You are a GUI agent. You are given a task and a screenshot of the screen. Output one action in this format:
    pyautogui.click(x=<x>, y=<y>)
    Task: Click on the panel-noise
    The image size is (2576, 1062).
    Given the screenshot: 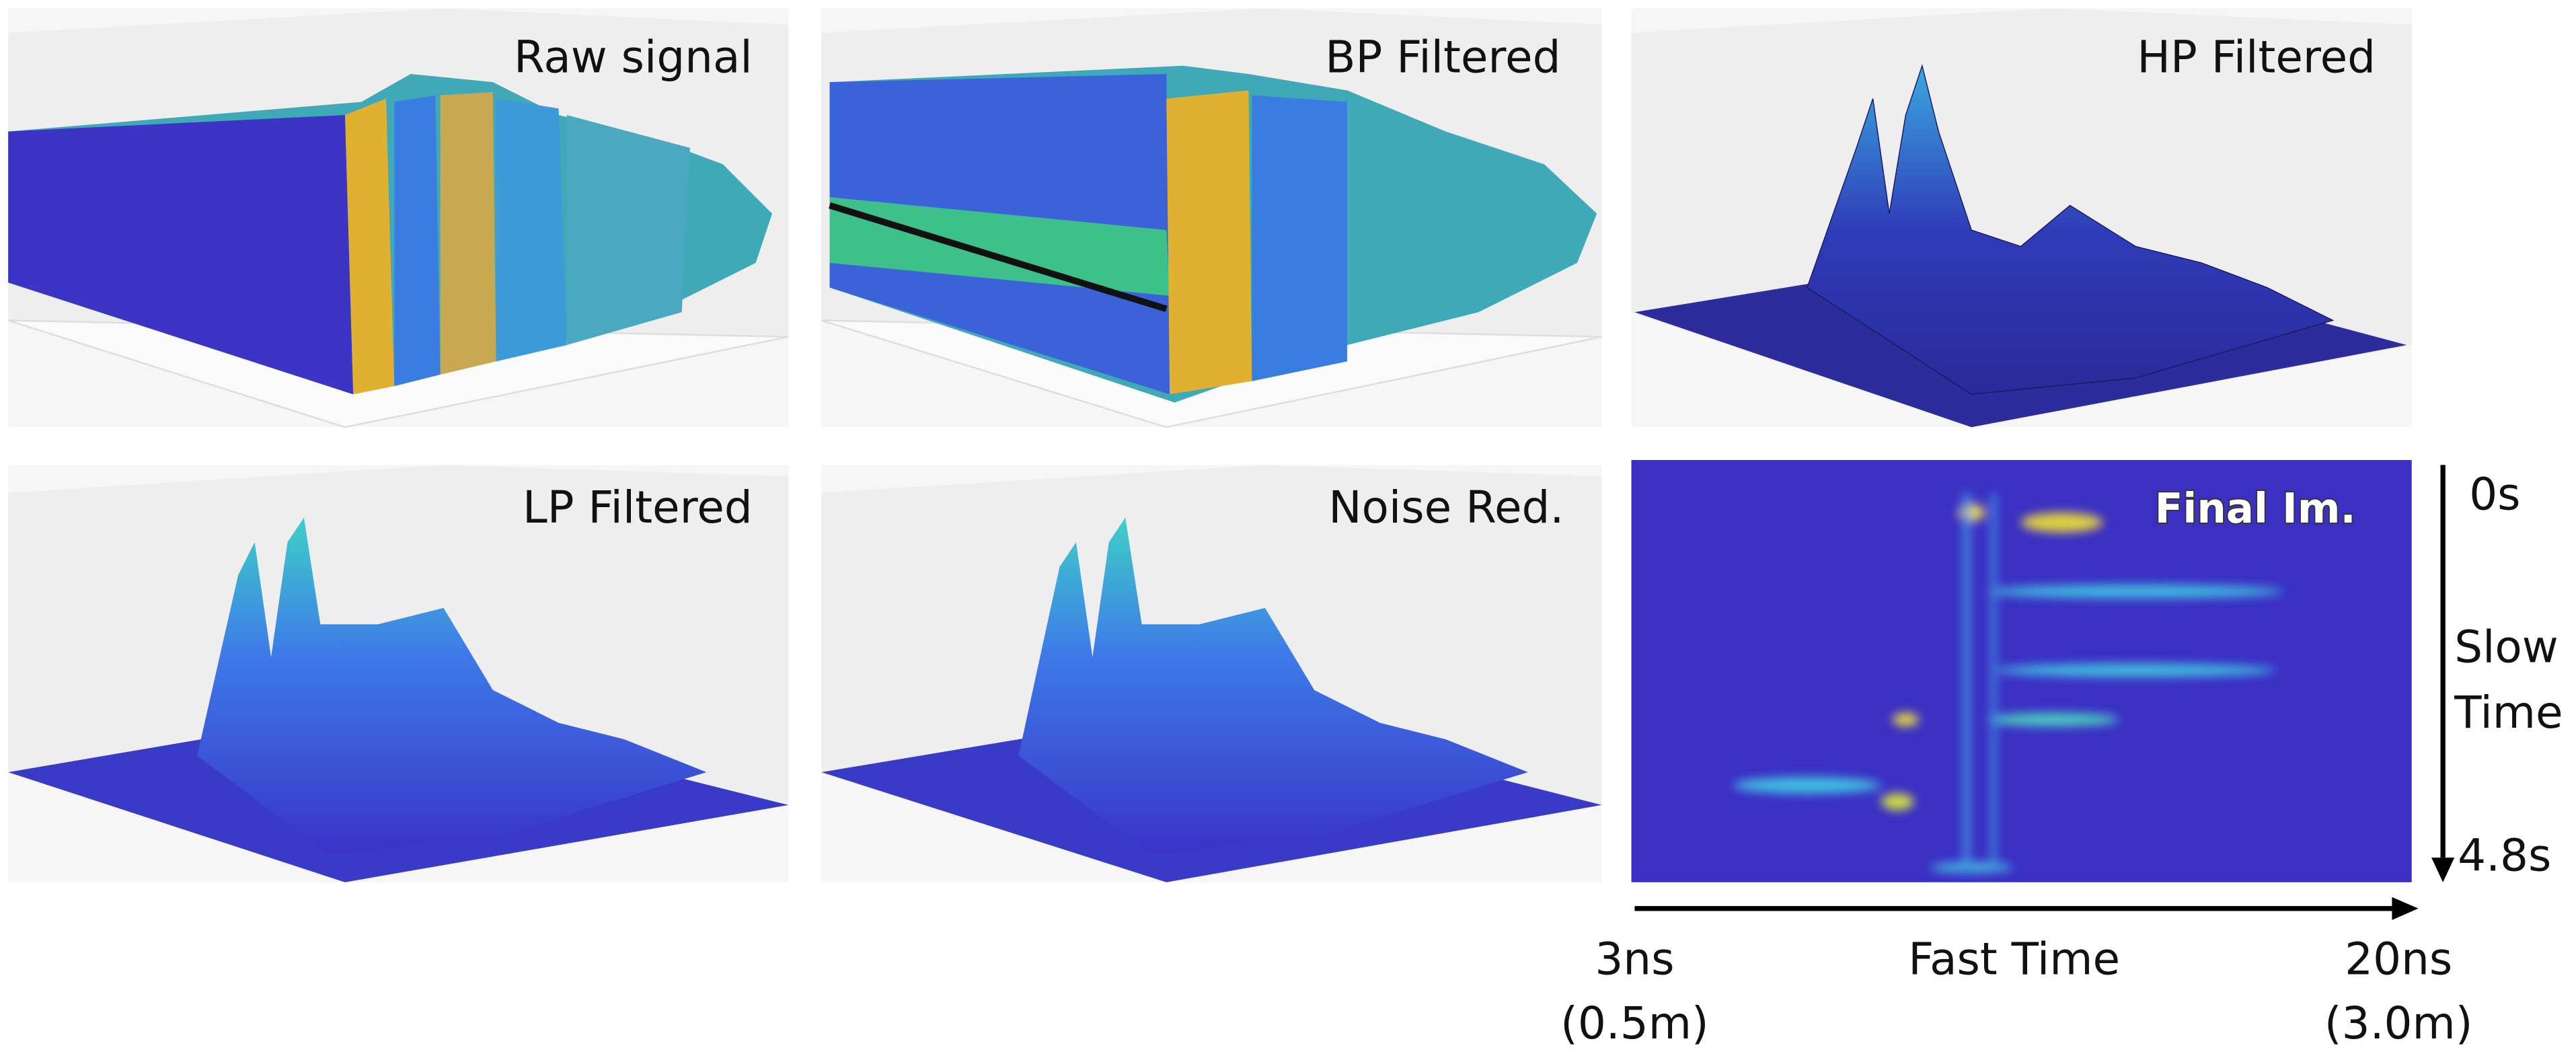 What is the action you would take?
    pyautogui.click(x=1211, y=673)
    